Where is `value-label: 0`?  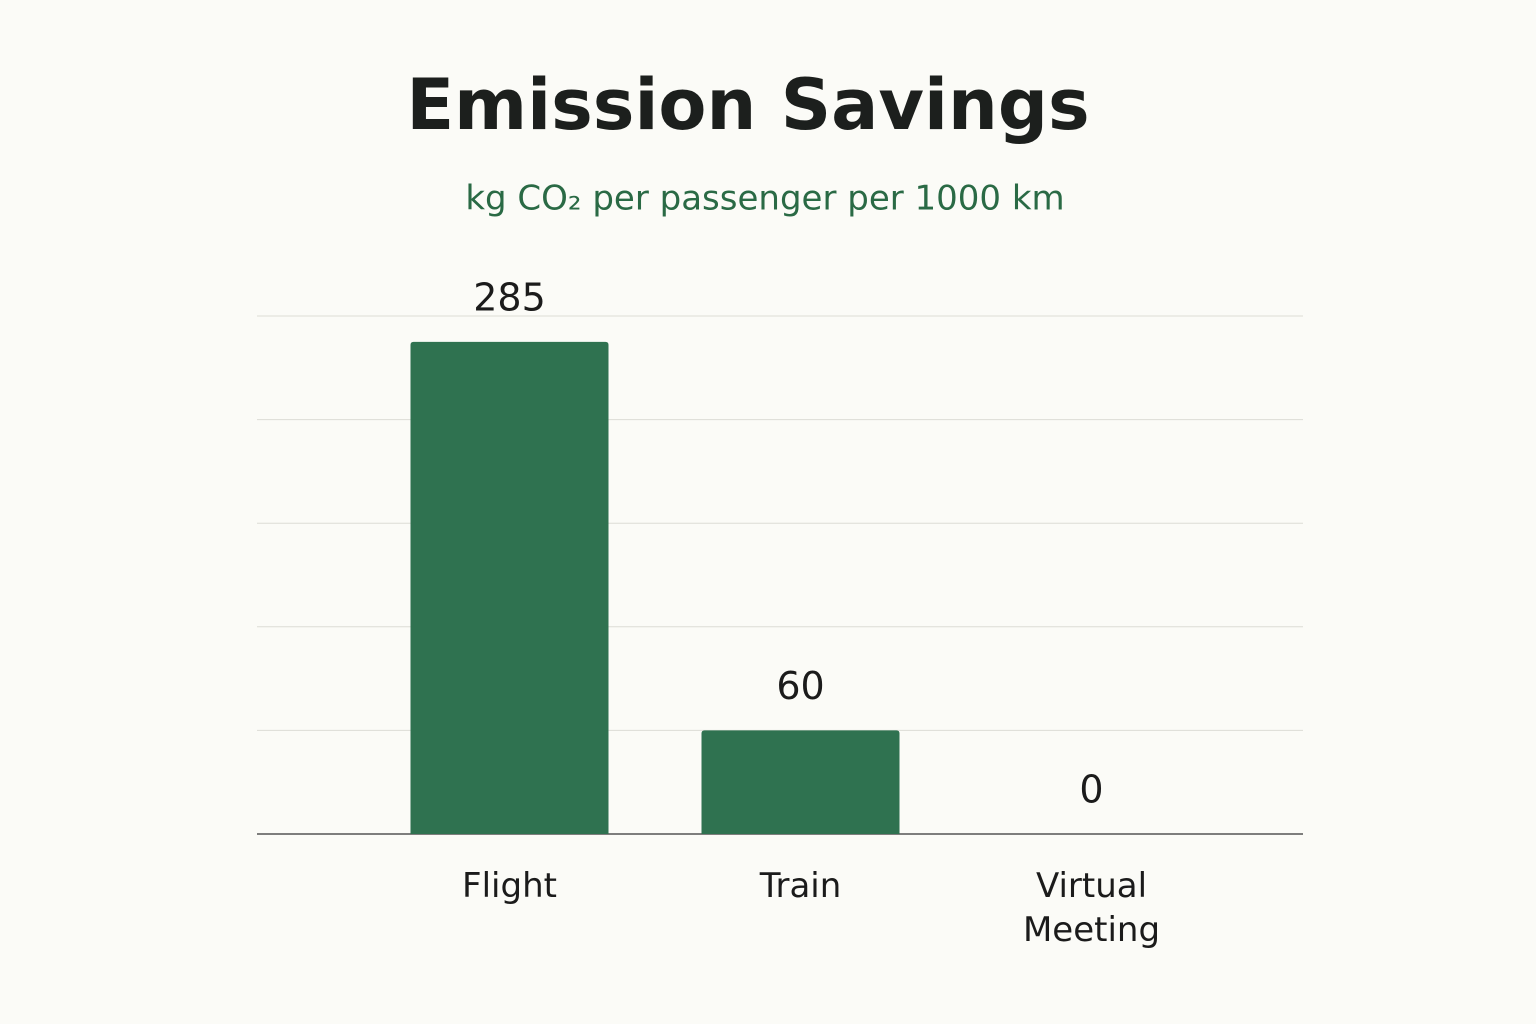 value-label: 0 is located at coordinates (1091, 790).